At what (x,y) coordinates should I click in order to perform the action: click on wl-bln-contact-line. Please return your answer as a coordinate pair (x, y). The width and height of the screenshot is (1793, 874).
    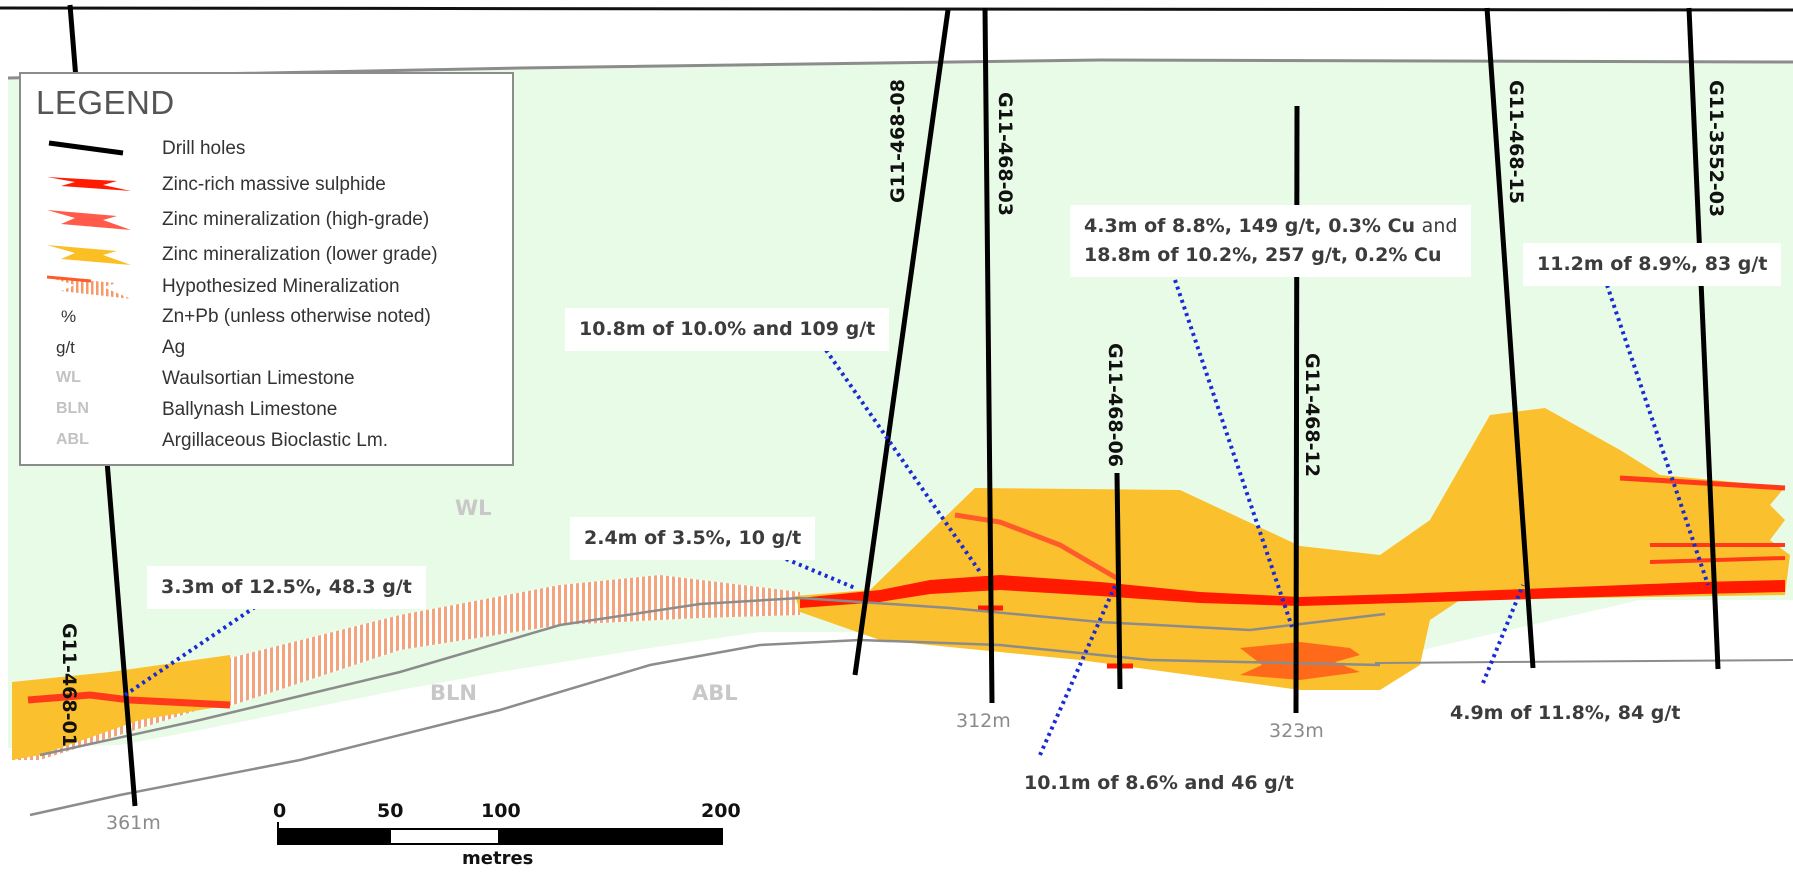
    Looking at the image, I should click on (712, 676).